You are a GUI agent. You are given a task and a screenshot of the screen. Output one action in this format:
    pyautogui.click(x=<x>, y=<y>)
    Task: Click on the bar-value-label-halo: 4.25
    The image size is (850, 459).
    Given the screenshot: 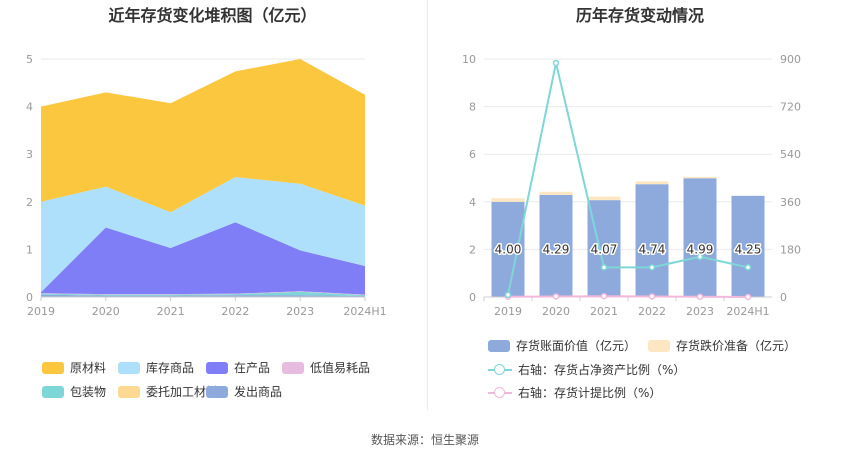 What is the action you would take?
    pyautogui.click(x=748, y=249)
    